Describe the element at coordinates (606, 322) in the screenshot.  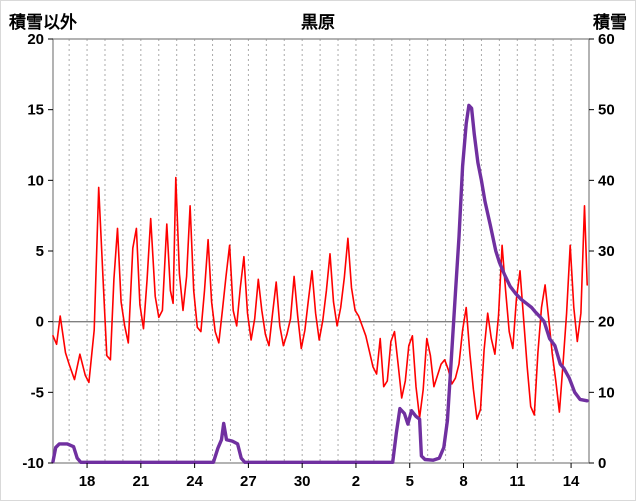
I see `right-axis-tick-label: 20` at that location.